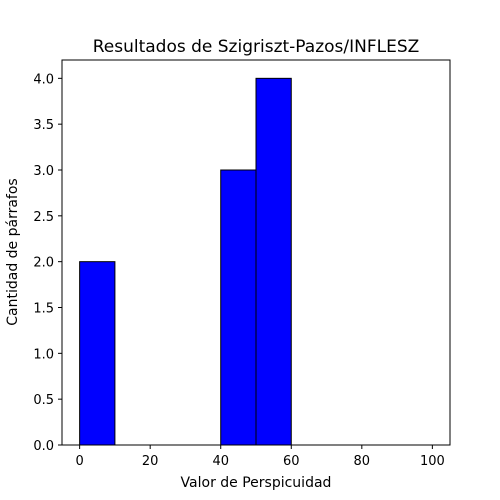 This screenshot has width=500, height=500. I want to click on y-tick-label: 3.0, so click(43, 171).